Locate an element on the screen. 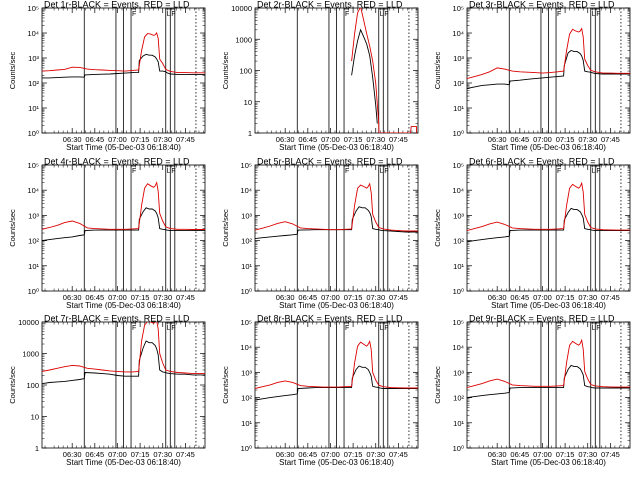  panel-title: Det 2r-BLACK = Events, RED = LLD is located at coordinates (330, 5).